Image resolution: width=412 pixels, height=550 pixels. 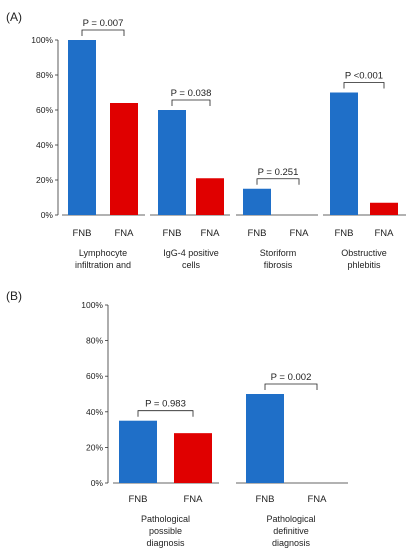 What do you see at coordinates (103, 265) in the screenshot?
I see `group-label: infiltration and` at bounding box center [103, 265].